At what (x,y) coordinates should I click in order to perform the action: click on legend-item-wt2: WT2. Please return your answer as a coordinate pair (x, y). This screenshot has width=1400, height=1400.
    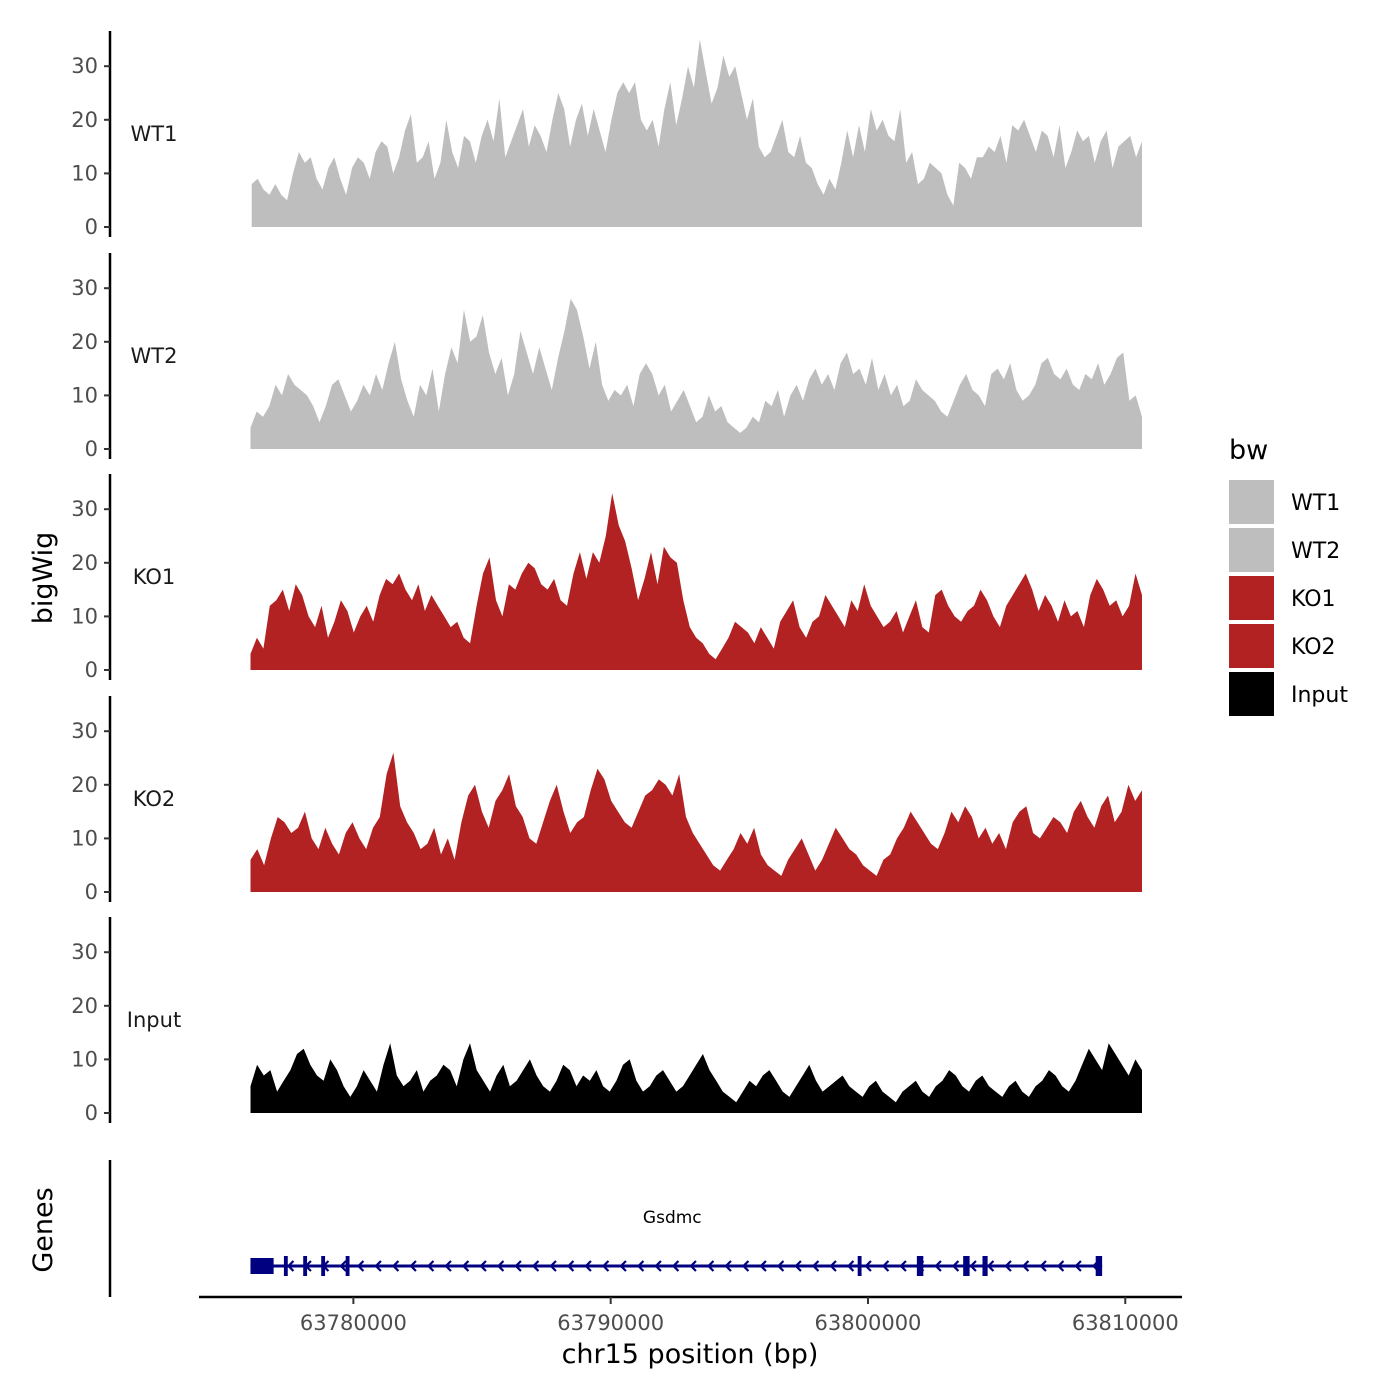
    Looking at the image, I should click on (1284, 550).